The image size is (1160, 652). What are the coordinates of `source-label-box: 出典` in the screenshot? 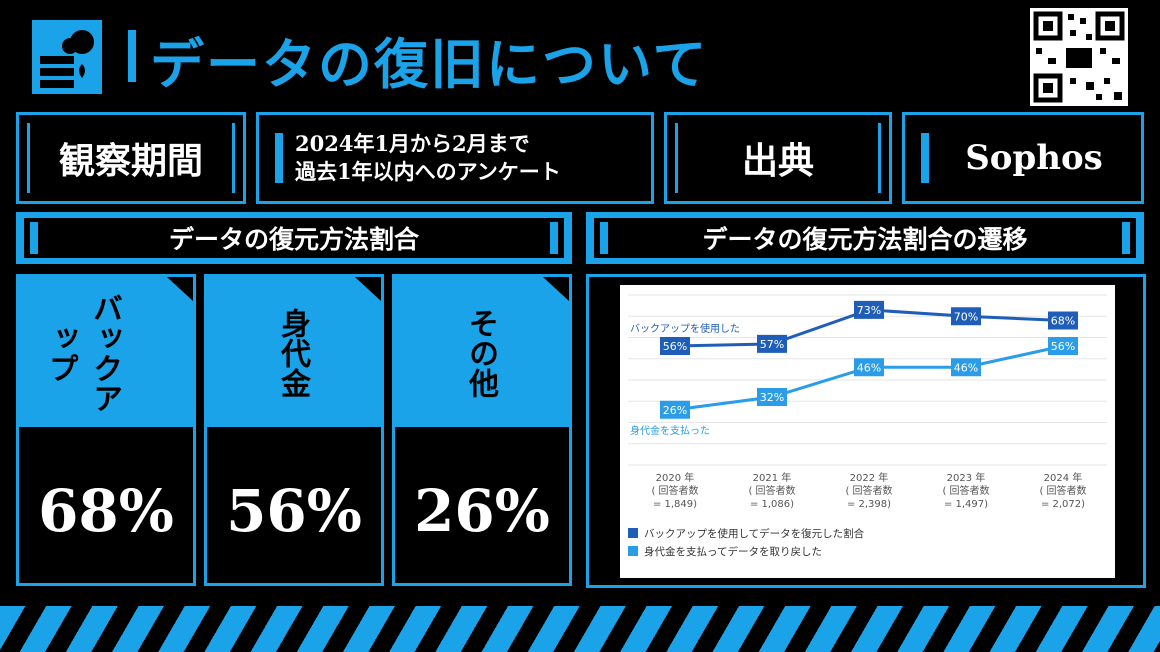 It's located at (778, 158).